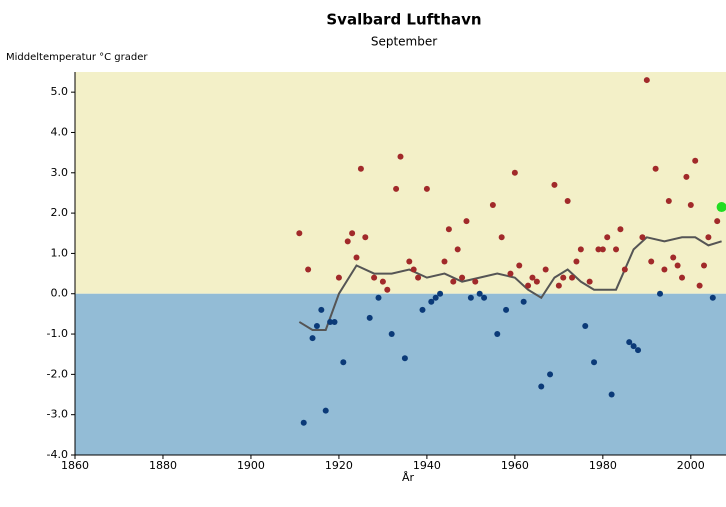  What do you see at coordinates (60, 91) in the screenshot?
I see `y-tick-label: 5.0` at bounding box center [60, 91].